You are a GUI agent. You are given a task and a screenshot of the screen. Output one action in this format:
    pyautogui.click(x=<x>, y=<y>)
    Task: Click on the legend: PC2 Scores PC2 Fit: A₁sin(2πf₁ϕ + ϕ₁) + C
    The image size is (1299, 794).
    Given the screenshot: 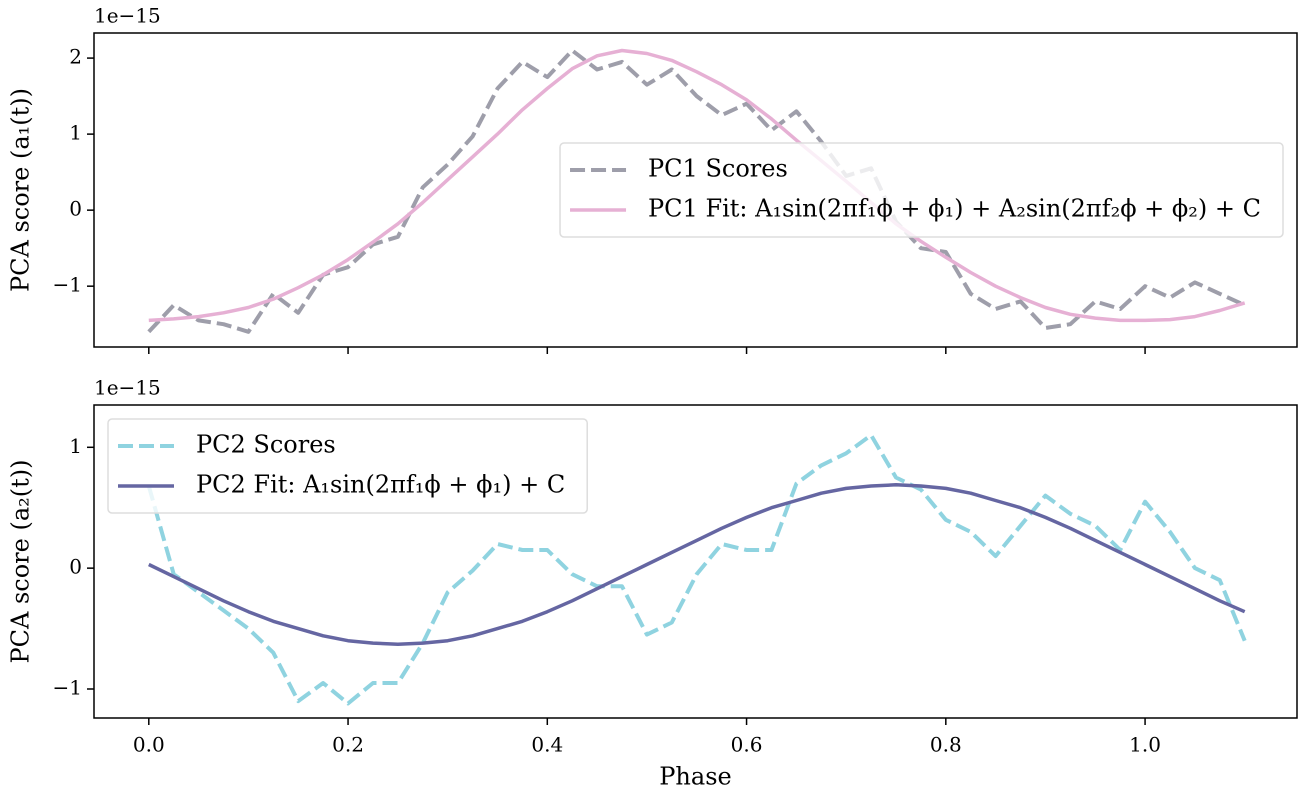 What is the action you would take?
    pyautogui.click(x=347, y=466)
    